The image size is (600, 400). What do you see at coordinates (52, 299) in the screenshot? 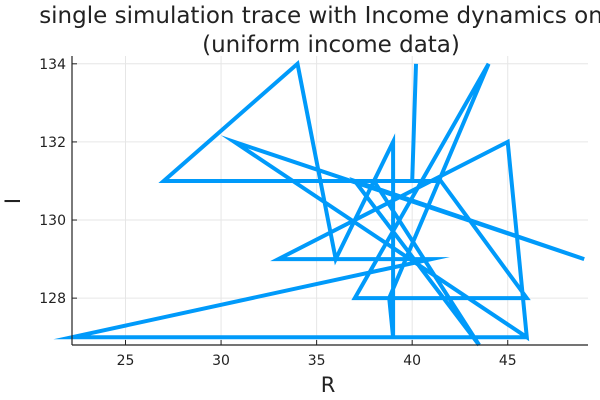
I see `y-tick-label: 128` at bounding box center [52, 299].